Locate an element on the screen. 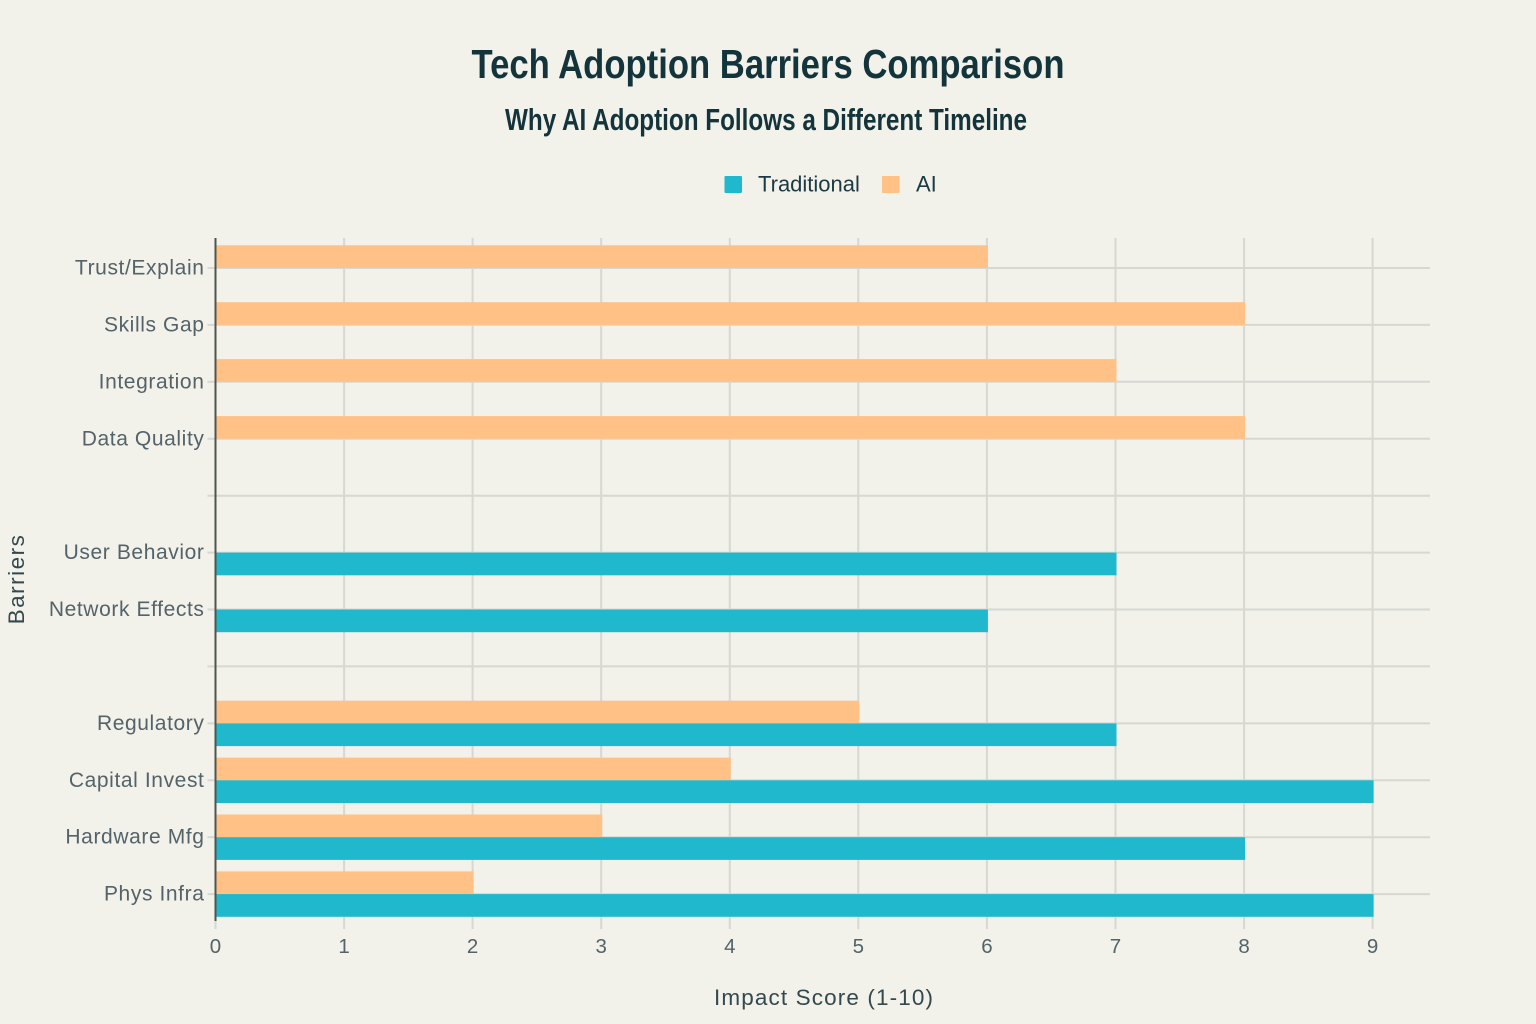 This screenshot has height=1024, width=1536. svg-text: Traditional is located at coordinates (809, 184).